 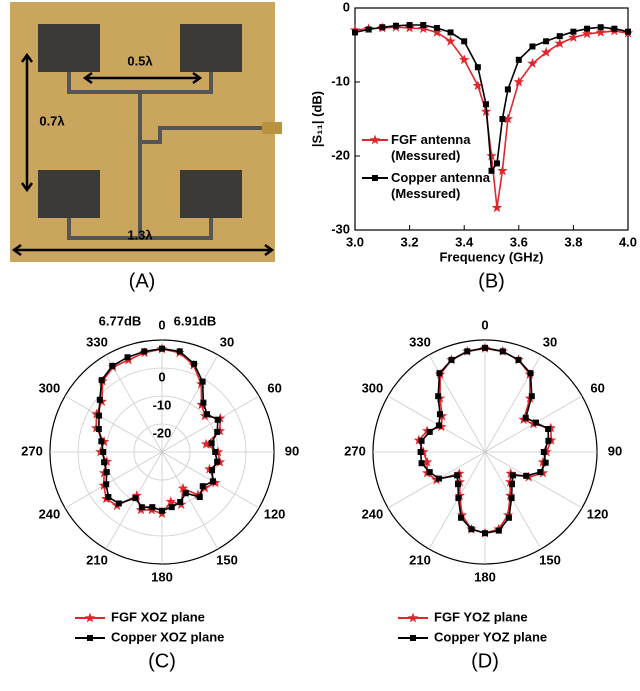 I want to click on legend-label: FGF antenna (Messured), so click(x=431, y=147).